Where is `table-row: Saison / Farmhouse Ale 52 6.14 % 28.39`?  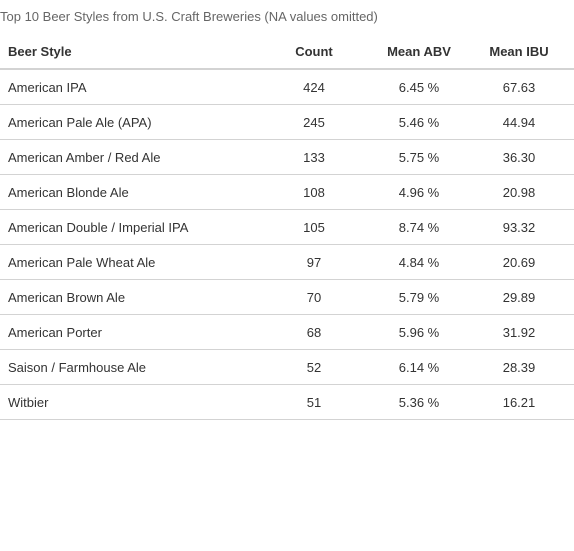
table-row: Saison / Farmhouse Ale 52 6.14 % 28.39 is located at coordinates (287, 367).